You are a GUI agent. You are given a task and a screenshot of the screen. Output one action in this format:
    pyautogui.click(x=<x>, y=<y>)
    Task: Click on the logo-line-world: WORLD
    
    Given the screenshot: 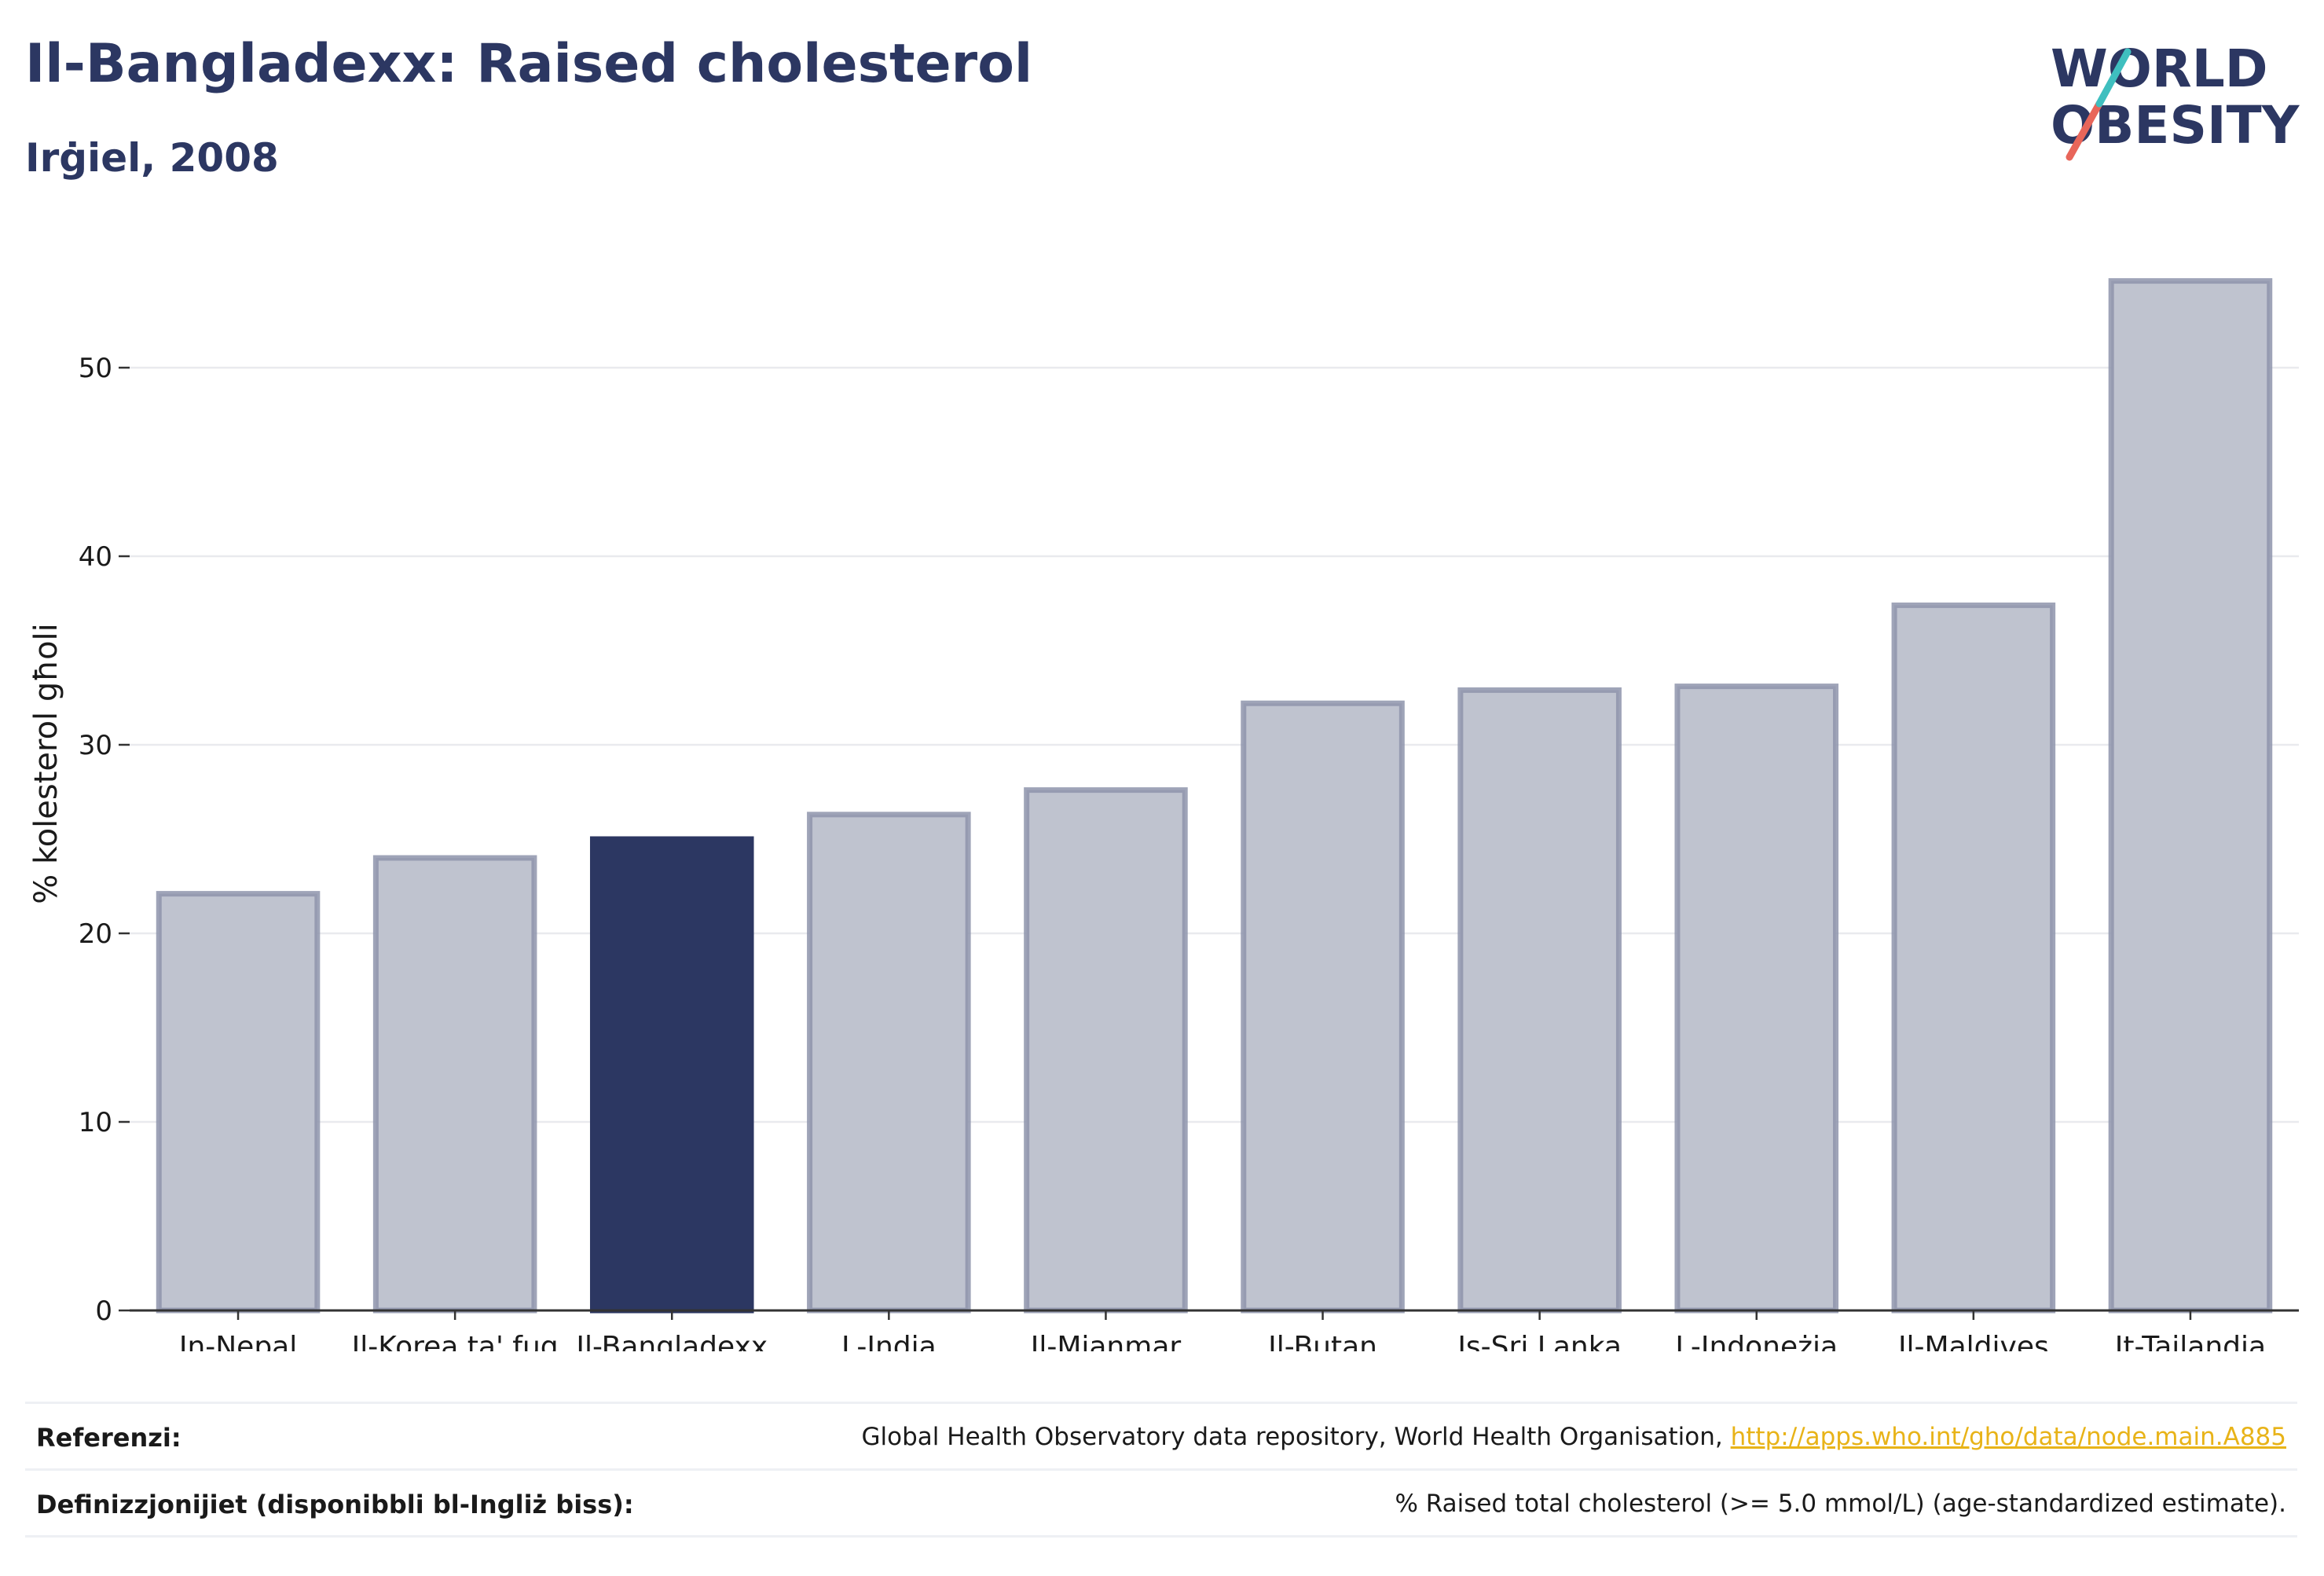 What is the action you would take?
    pyautogui.click(x=2159, y=68)
    